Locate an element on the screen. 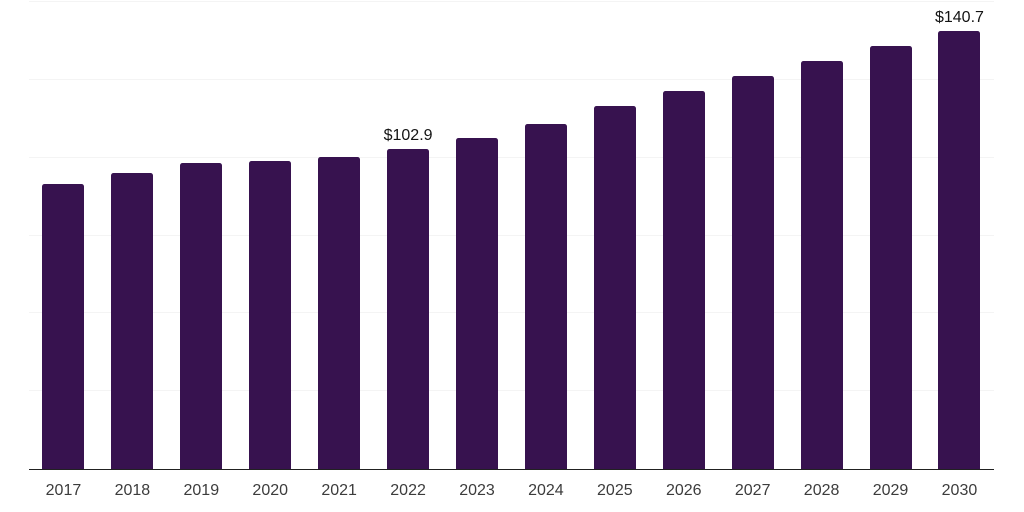  bar-2019 is located at coordinates (201, 315).